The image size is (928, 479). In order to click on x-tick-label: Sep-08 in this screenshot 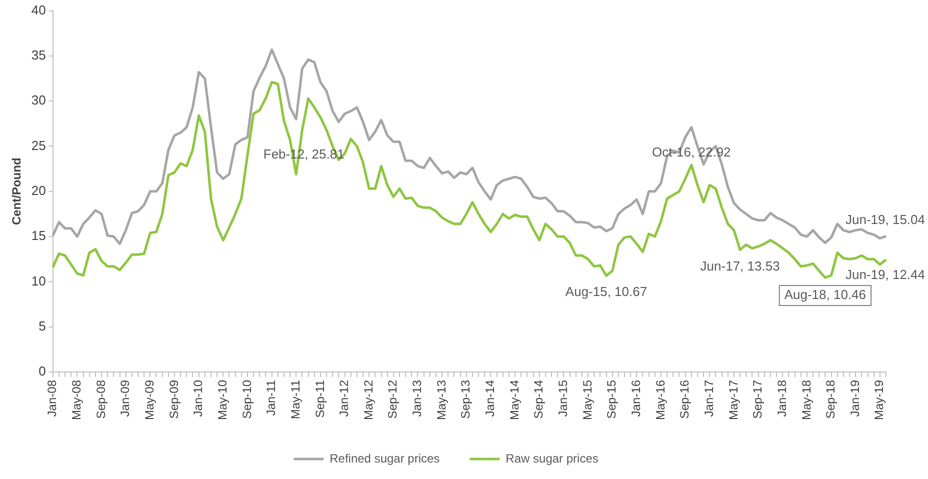, I will do `click(101, 399)`.